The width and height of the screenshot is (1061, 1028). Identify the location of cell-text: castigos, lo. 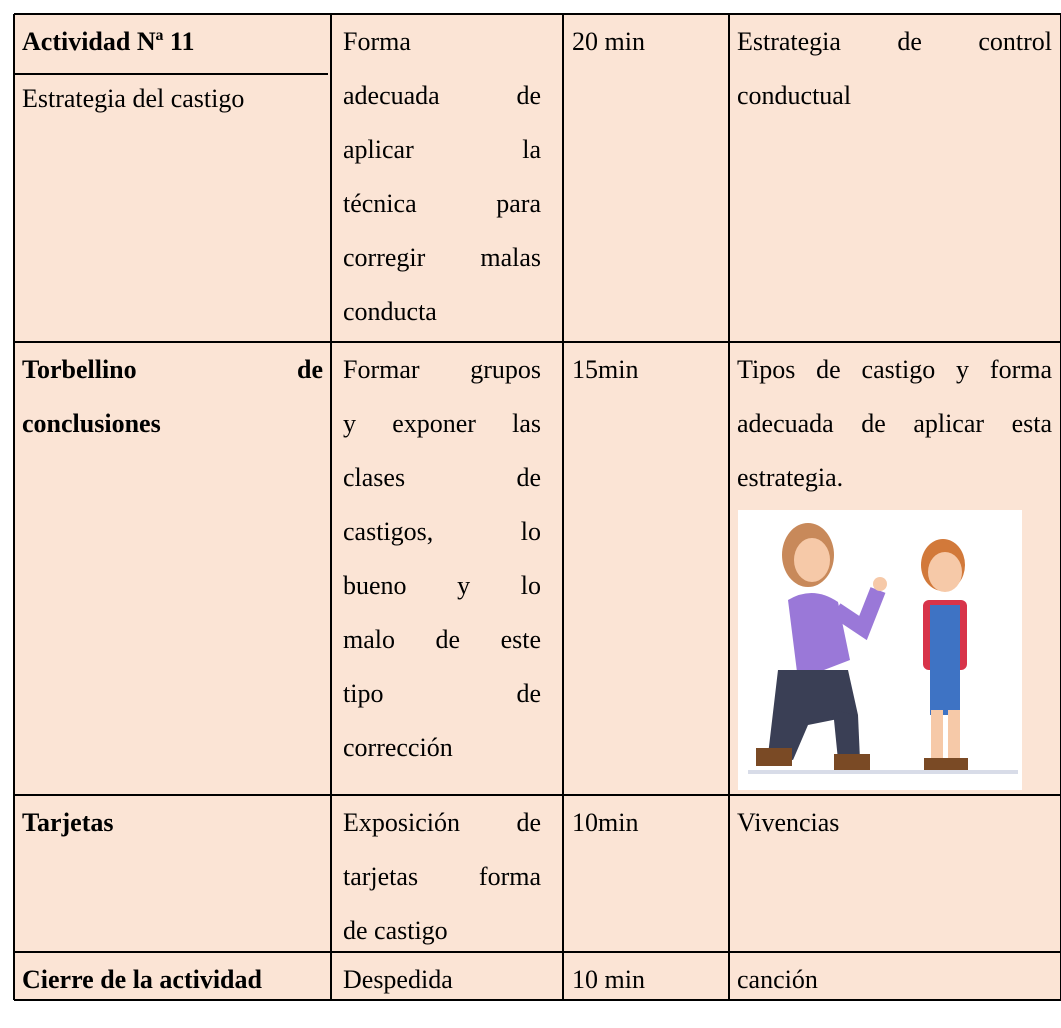
(442, 531).